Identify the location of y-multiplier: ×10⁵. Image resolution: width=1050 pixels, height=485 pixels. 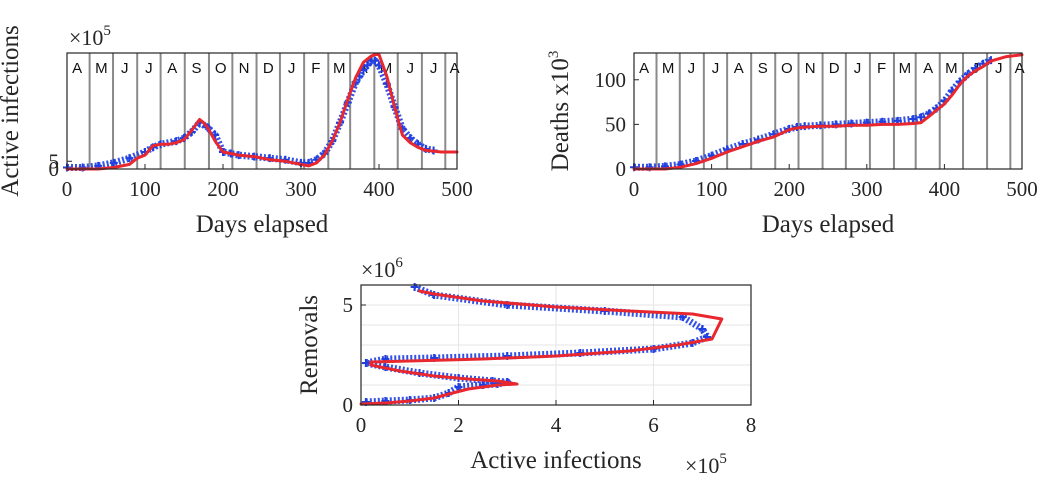
(90, 36).